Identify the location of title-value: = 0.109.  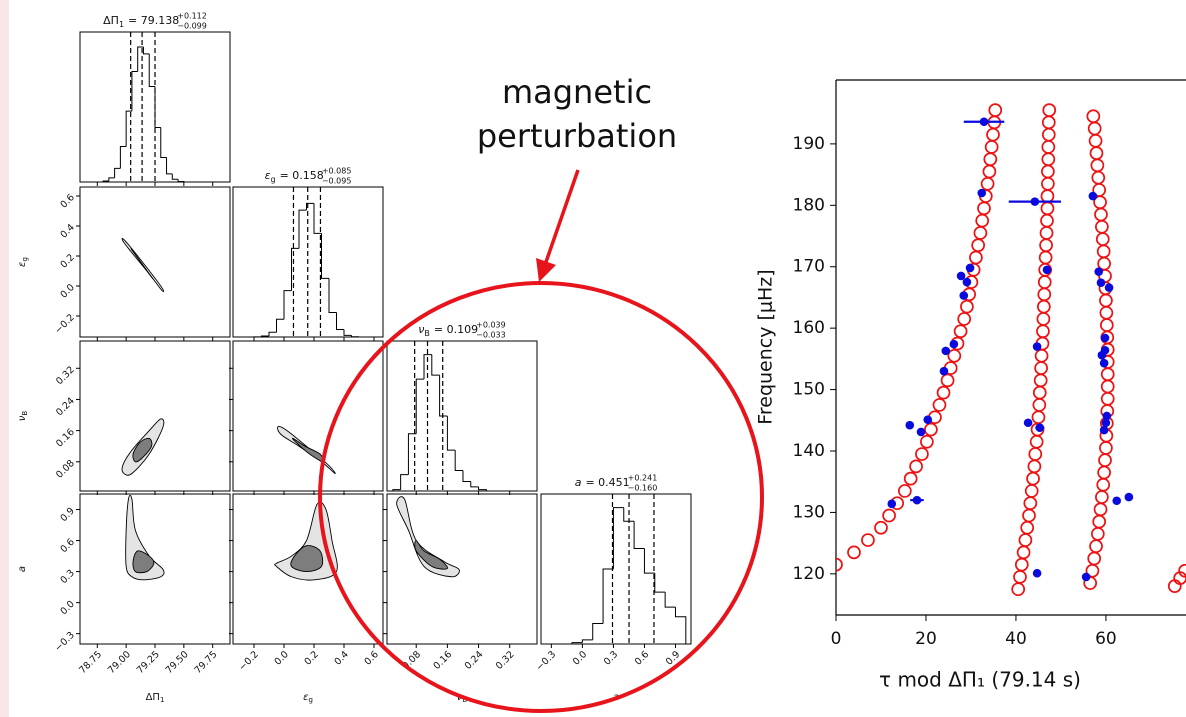
(456, 329).